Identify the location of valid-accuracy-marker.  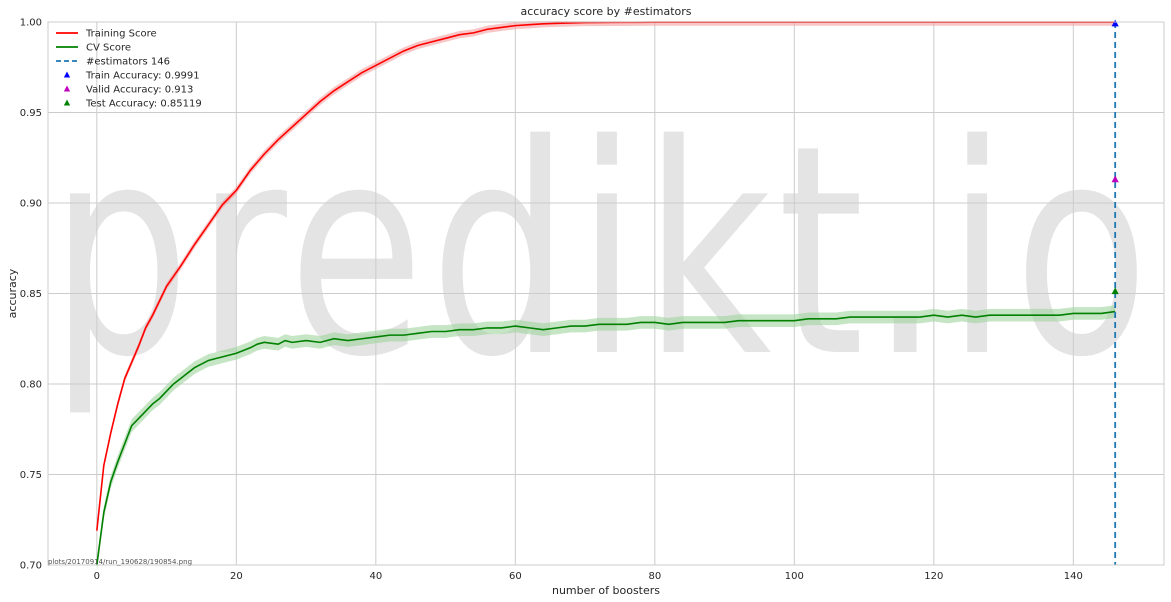
(1115, 179).